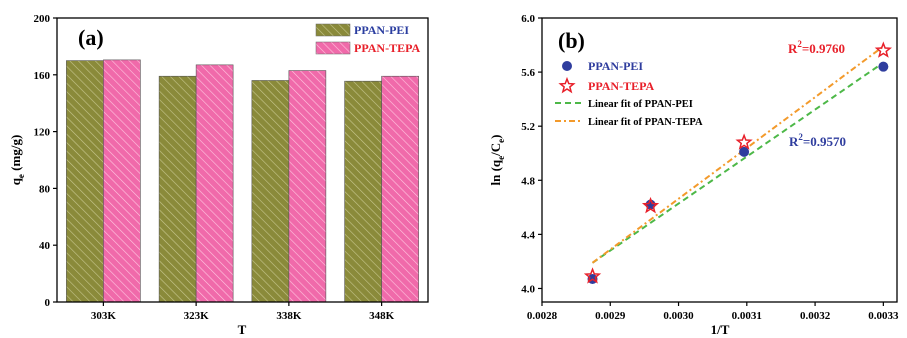 This screenshot has height=338, width=907. Describe the element at coordinates (528, 73) in the screenshot. I see `y-tick-label: 5.6` at that location.